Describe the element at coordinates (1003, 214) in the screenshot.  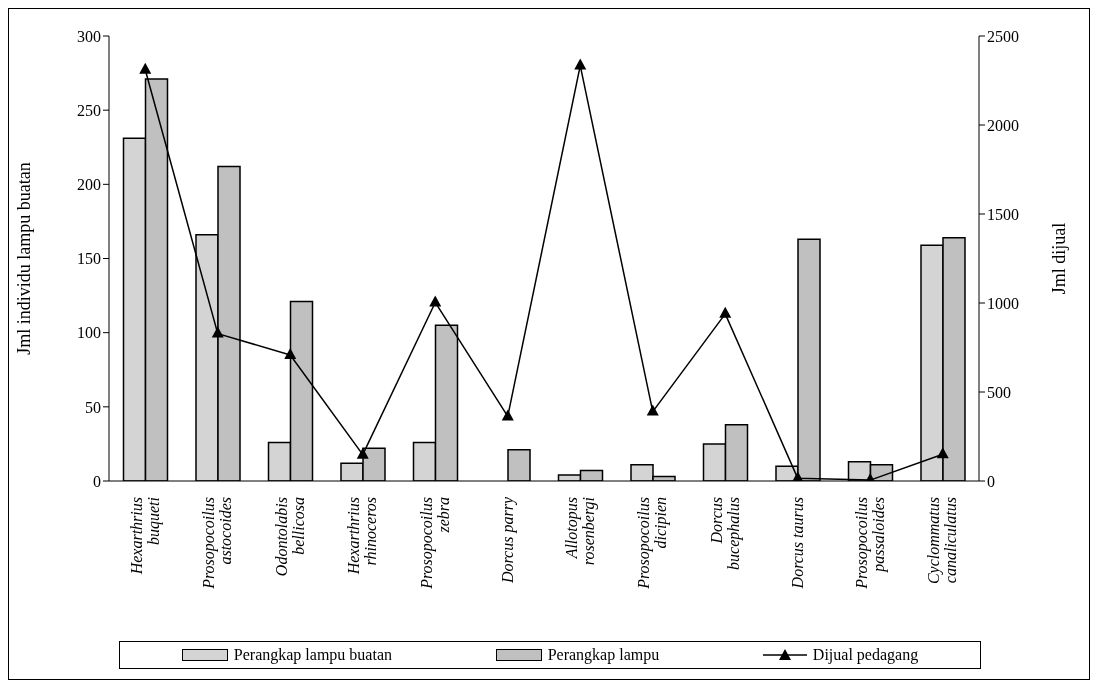
I see `y2-tick-label: 1500` at that location.